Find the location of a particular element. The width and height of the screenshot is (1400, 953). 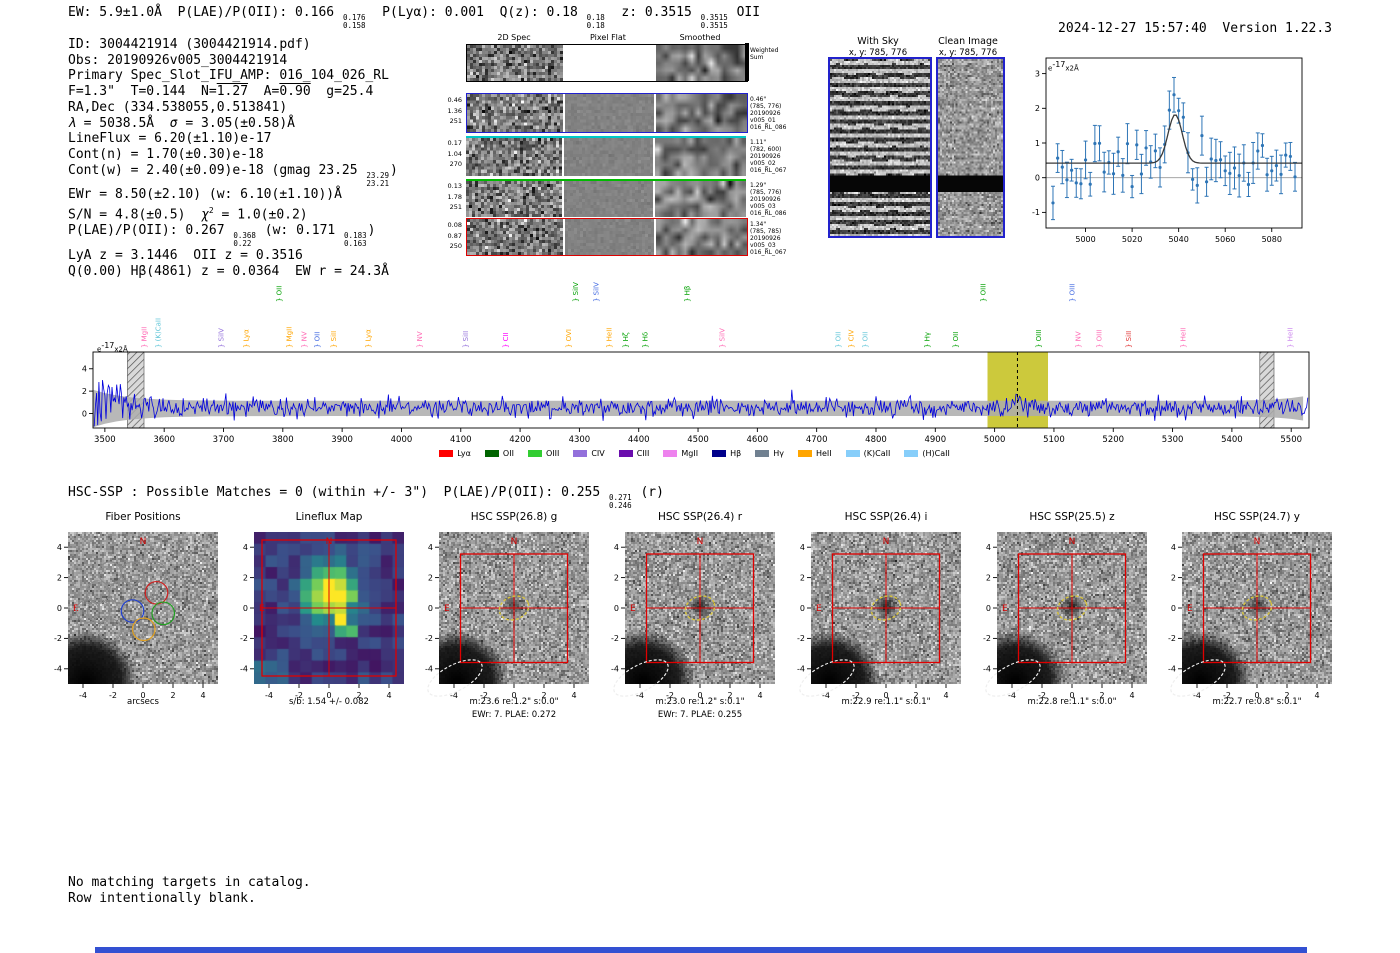

spec2d-left-label-4: 0.08 0.87 250 is located at coordinates (454, 235).